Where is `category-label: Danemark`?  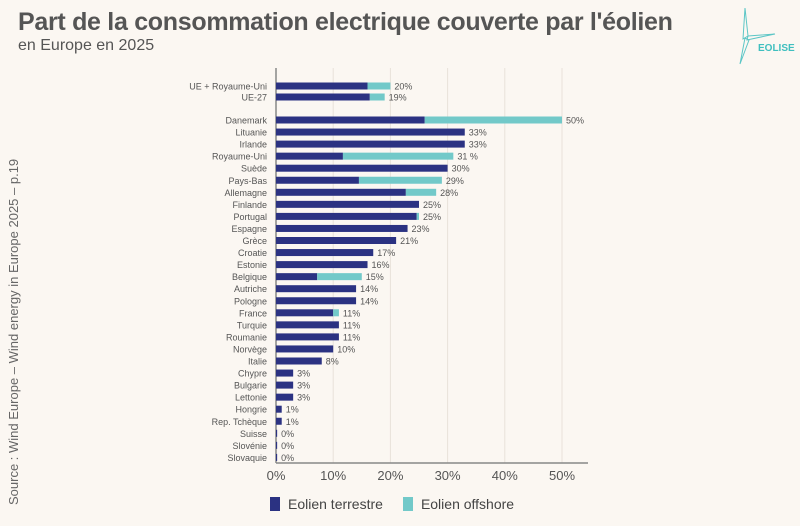
category-label: Danemark is located at coordinates (246, 121).